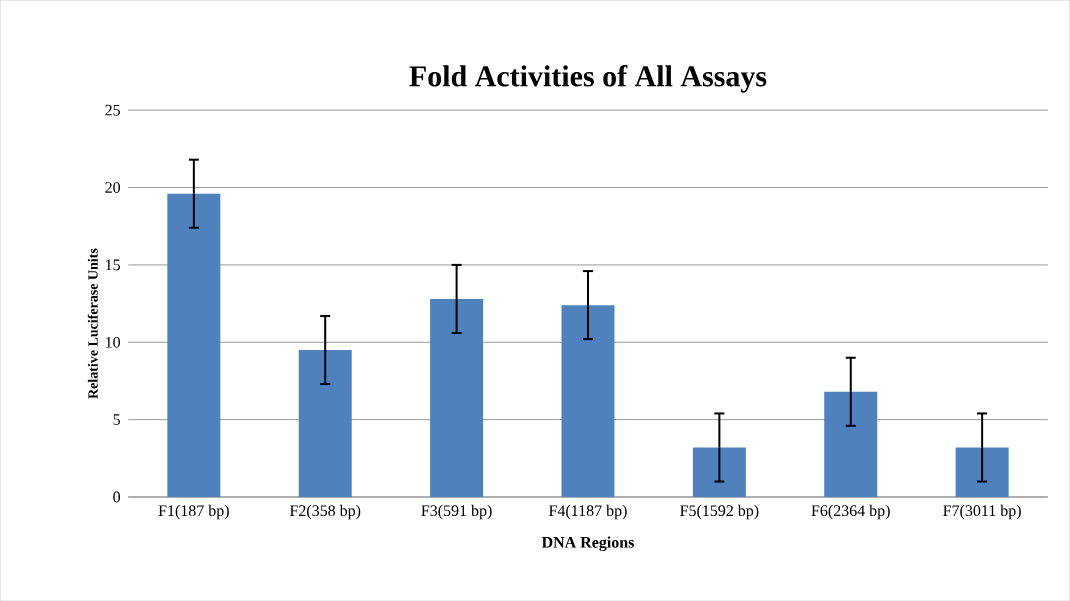  Describe the element at coordinates (113, 265) in the screenshot. I see `y-tick-label: 15` at that location.